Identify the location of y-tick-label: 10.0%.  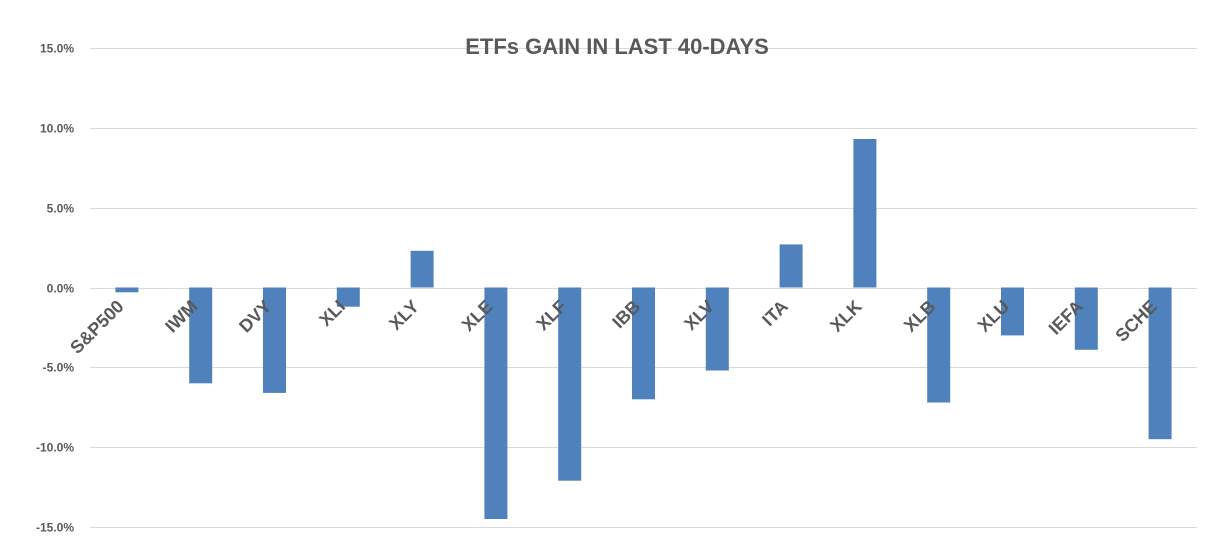
(57, 129).